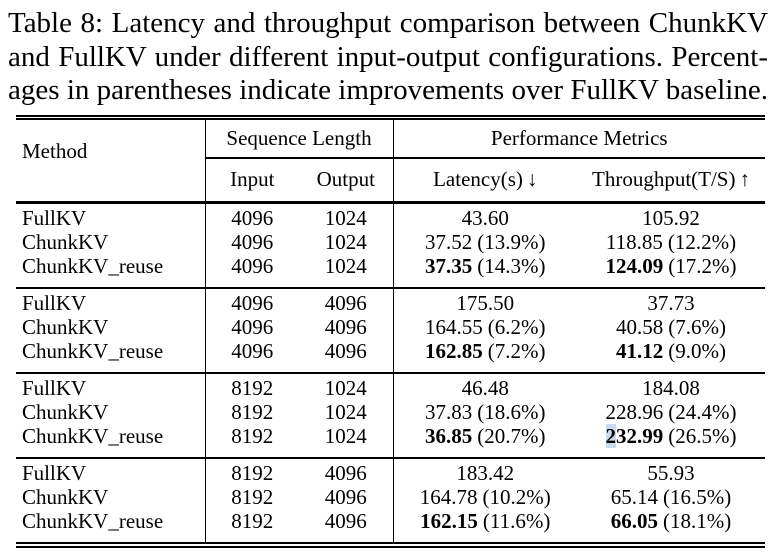 The width and height of the screenshot is (775, 553). I want to click on latency-value: 46.48, so click(485, 387).